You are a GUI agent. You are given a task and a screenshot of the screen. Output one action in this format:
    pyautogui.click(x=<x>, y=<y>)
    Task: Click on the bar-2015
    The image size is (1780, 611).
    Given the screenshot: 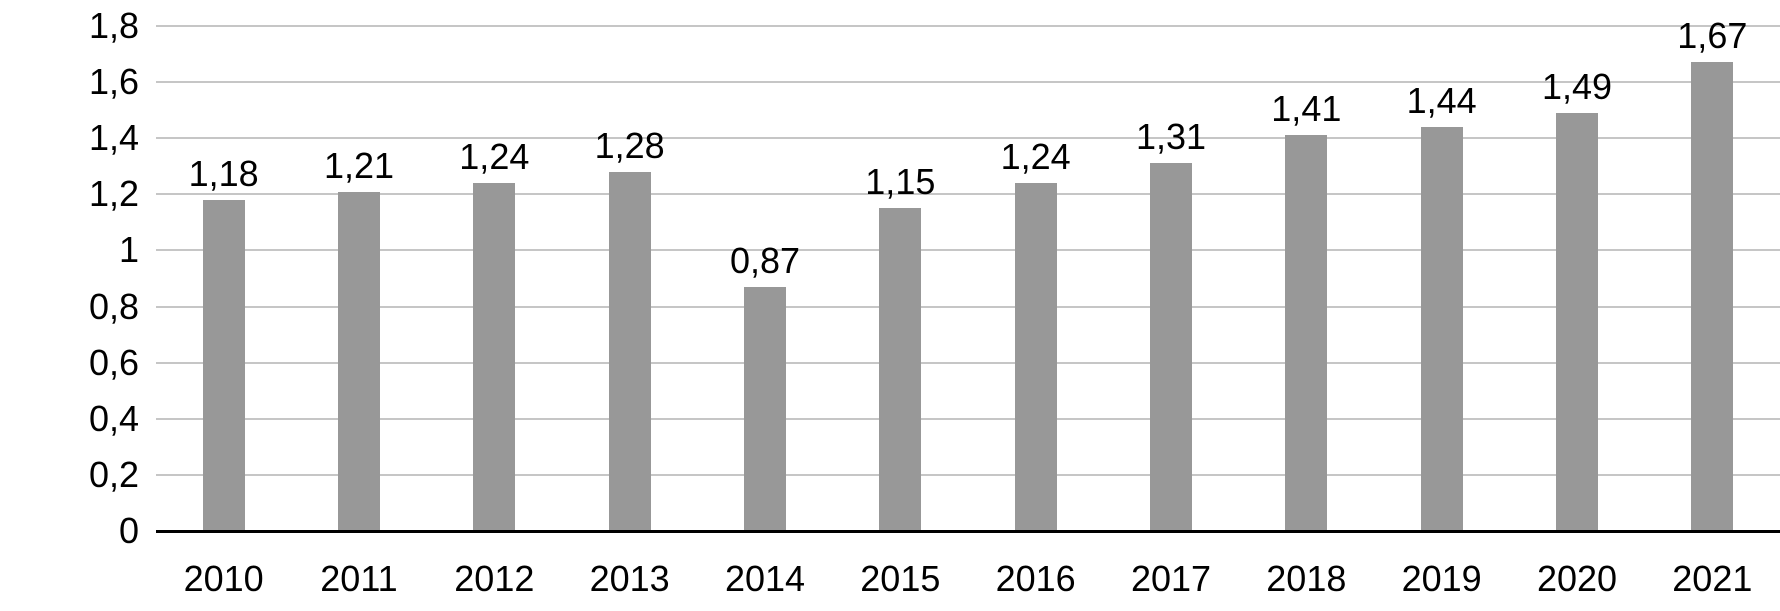 What is the action you would take?
    pyautogui.click(x=900, y=369)
    